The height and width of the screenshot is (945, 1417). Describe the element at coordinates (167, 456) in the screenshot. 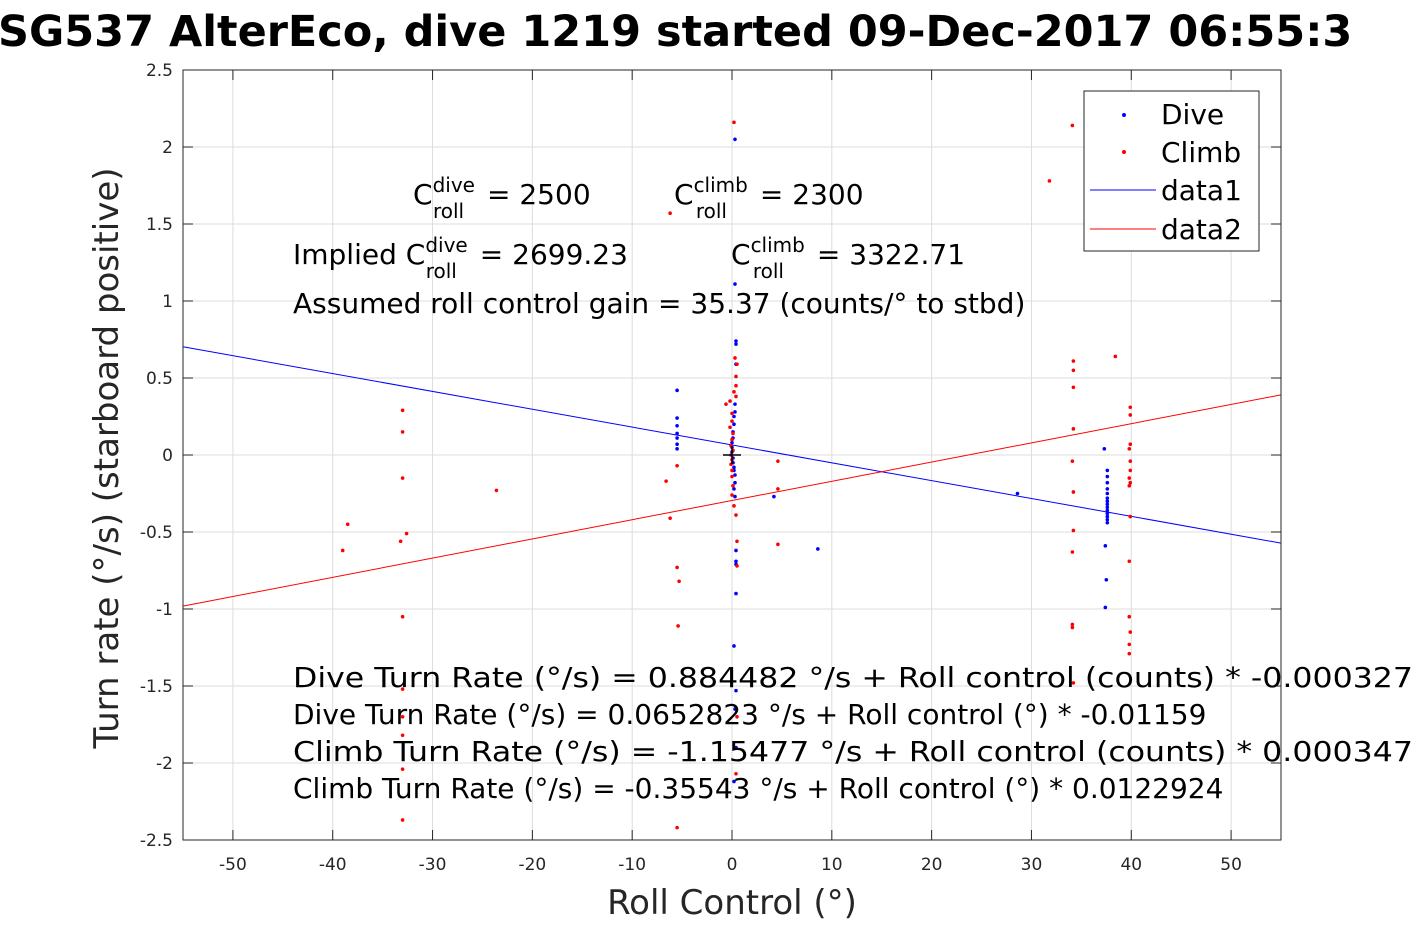

I see `y-tick-label: 0` at that location.